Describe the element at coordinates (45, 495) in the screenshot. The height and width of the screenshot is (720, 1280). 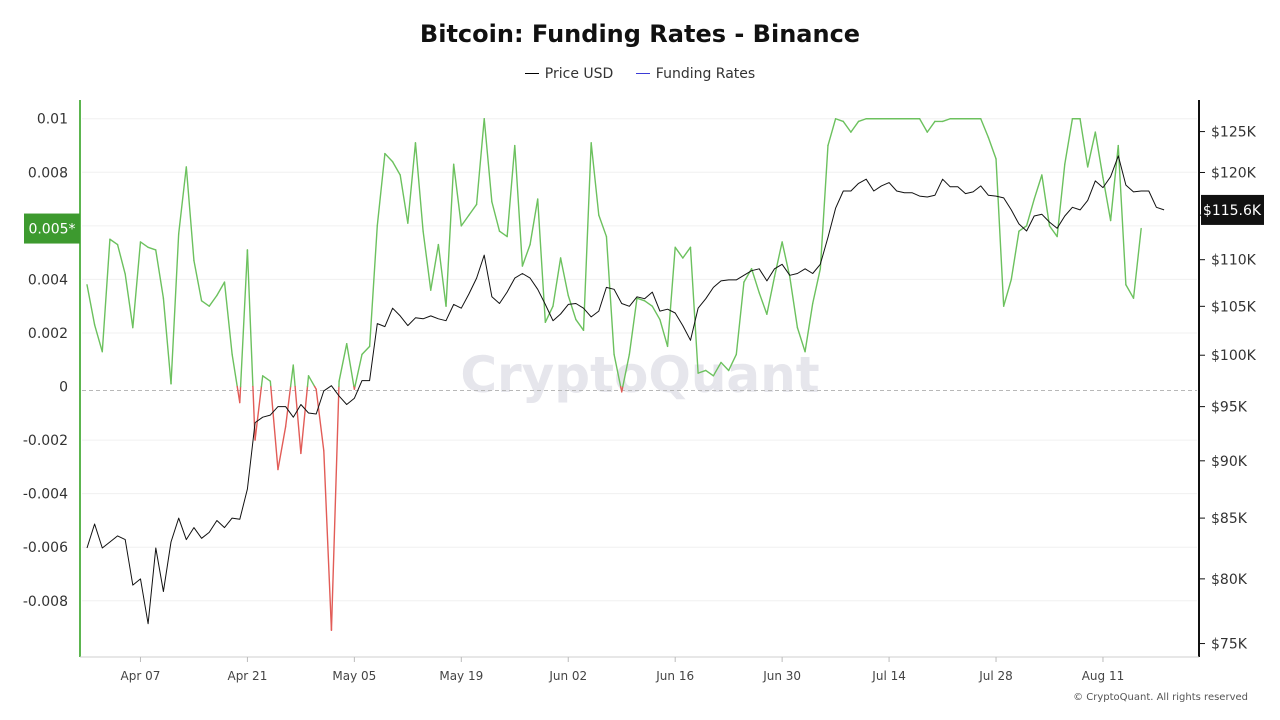
I see `left-tick-label: -0.004` at that location.